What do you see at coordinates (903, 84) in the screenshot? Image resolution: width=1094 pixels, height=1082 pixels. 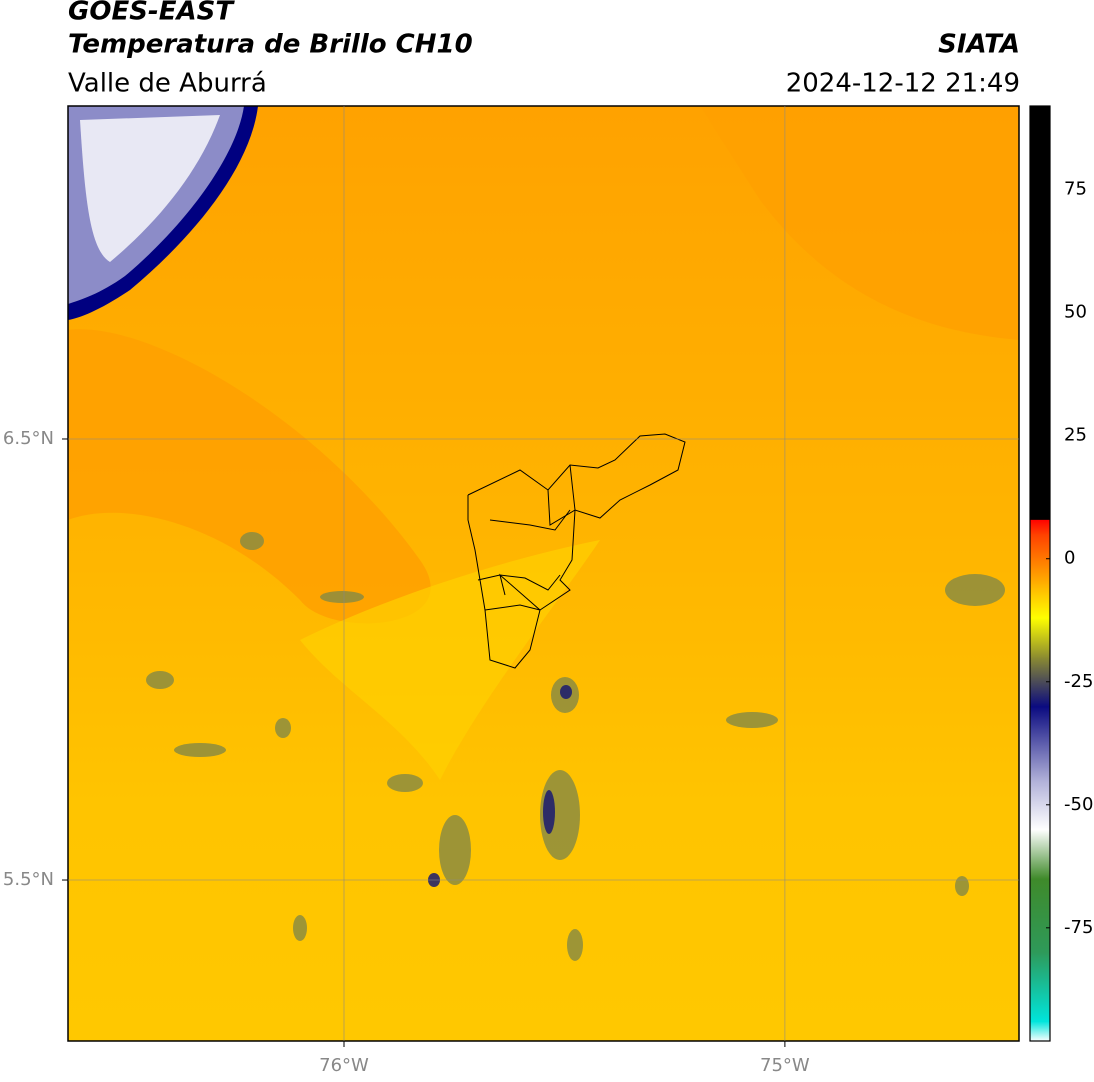 I see `timestamp: 2024-12-12 21:49` at bounding box center [903, 84].